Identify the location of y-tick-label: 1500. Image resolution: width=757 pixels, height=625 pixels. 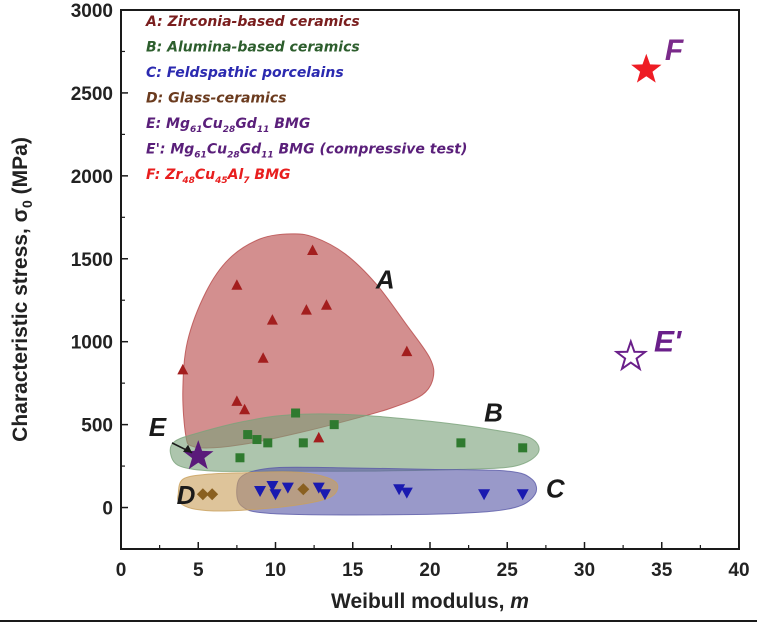
(92, 260).